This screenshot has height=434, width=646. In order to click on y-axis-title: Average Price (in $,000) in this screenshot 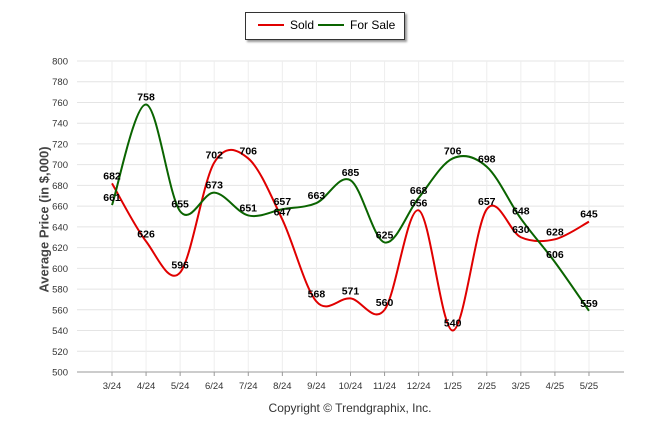, I will do `click(44, 219)`.